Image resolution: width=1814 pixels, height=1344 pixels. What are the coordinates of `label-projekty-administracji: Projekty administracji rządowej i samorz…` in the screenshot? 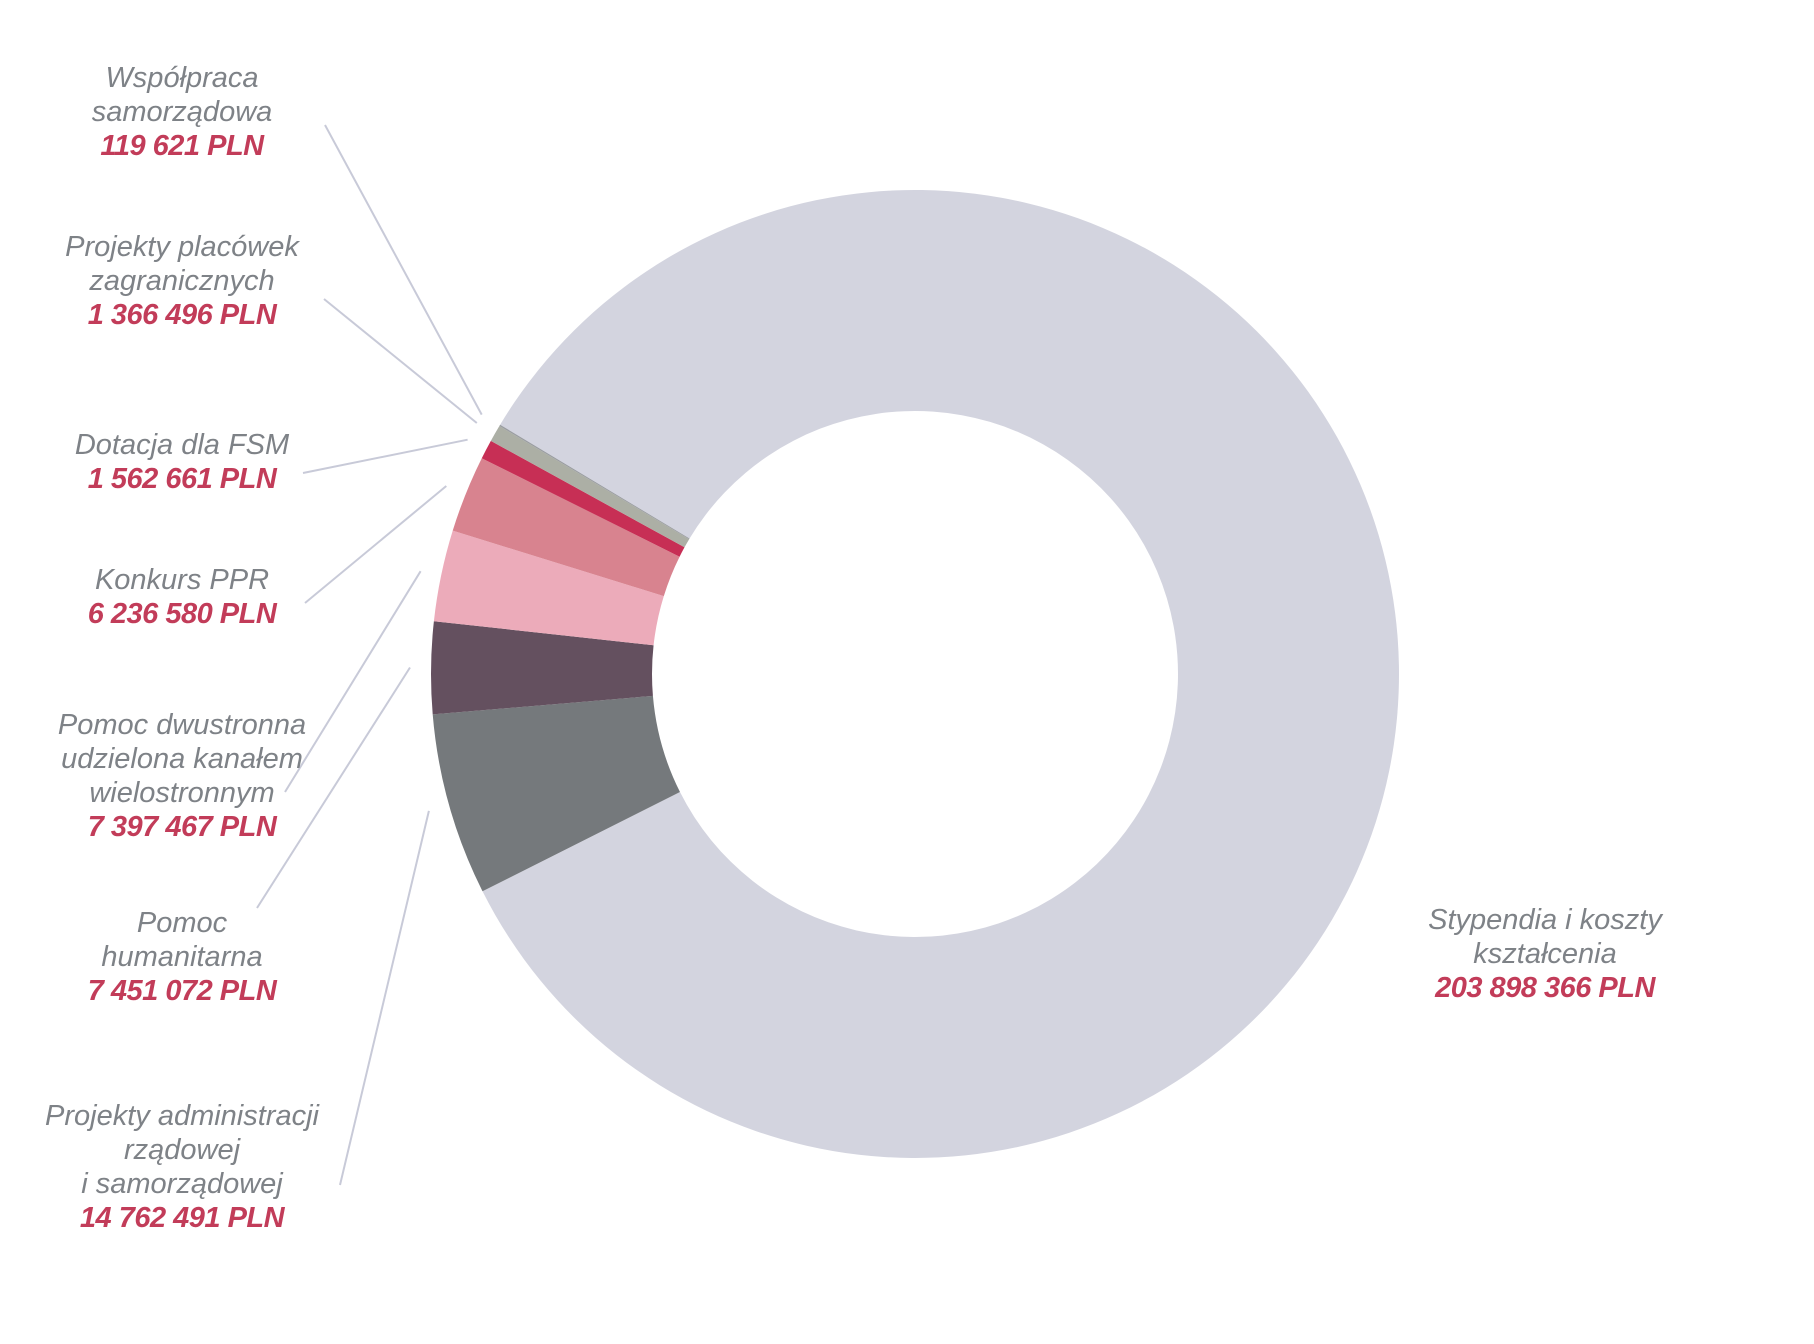 It's located at (182, 1167).